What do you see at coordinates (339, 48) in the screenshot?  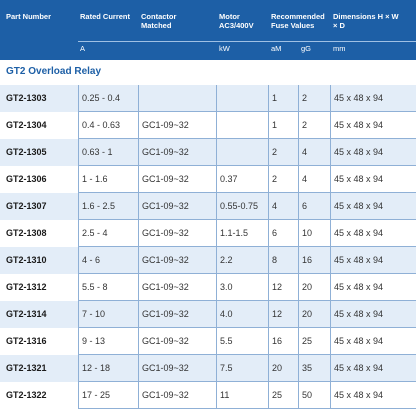 I see `unit: mm` at bounding box center [339, 48].